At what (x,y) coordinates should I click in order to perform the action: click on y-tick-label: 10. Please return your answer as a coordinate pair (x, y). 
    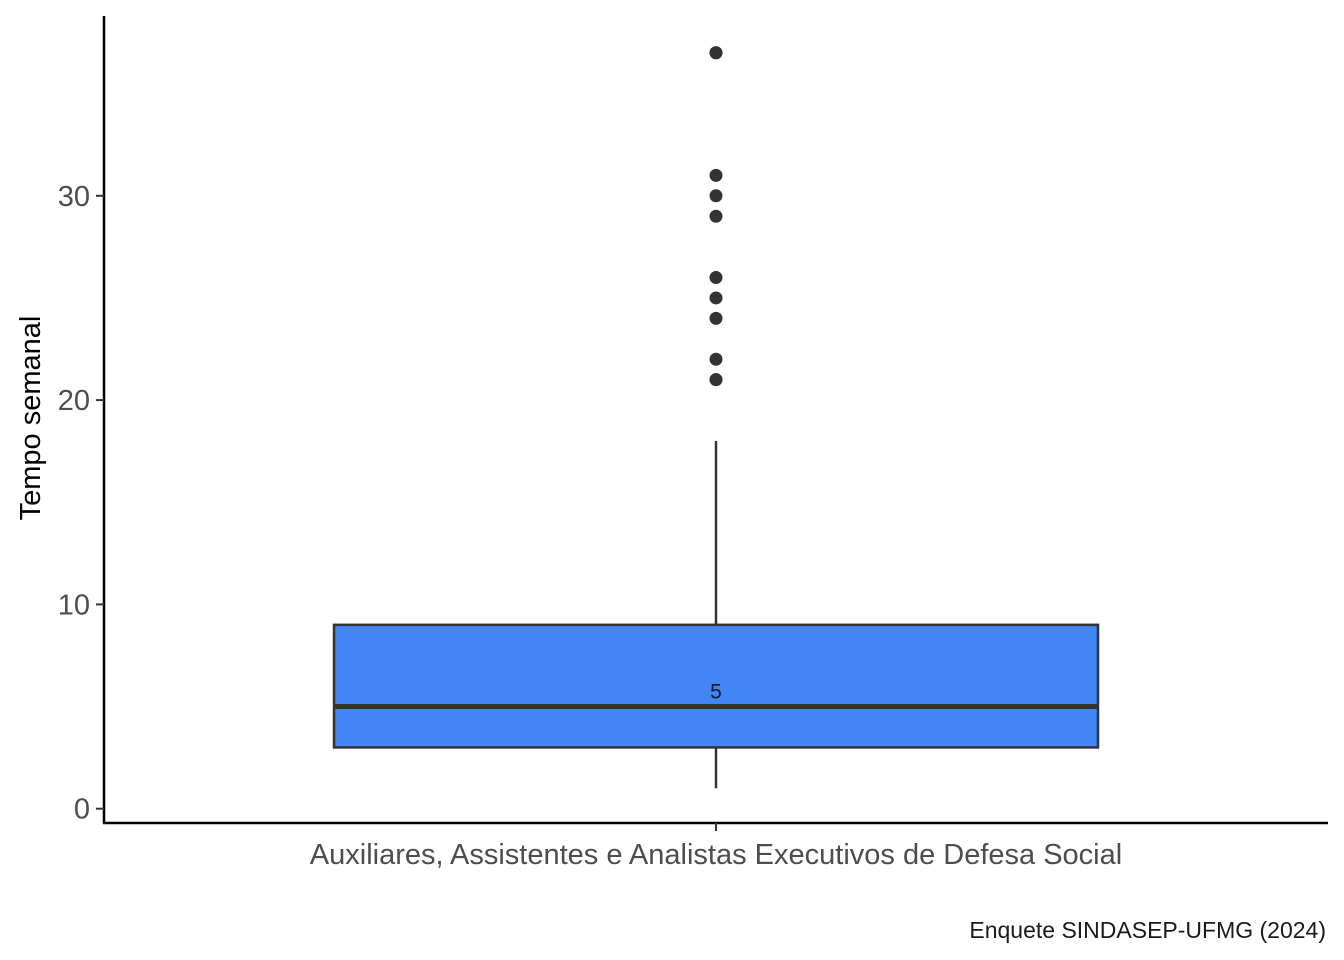
    Looking at the image, I should click on (74, 605).